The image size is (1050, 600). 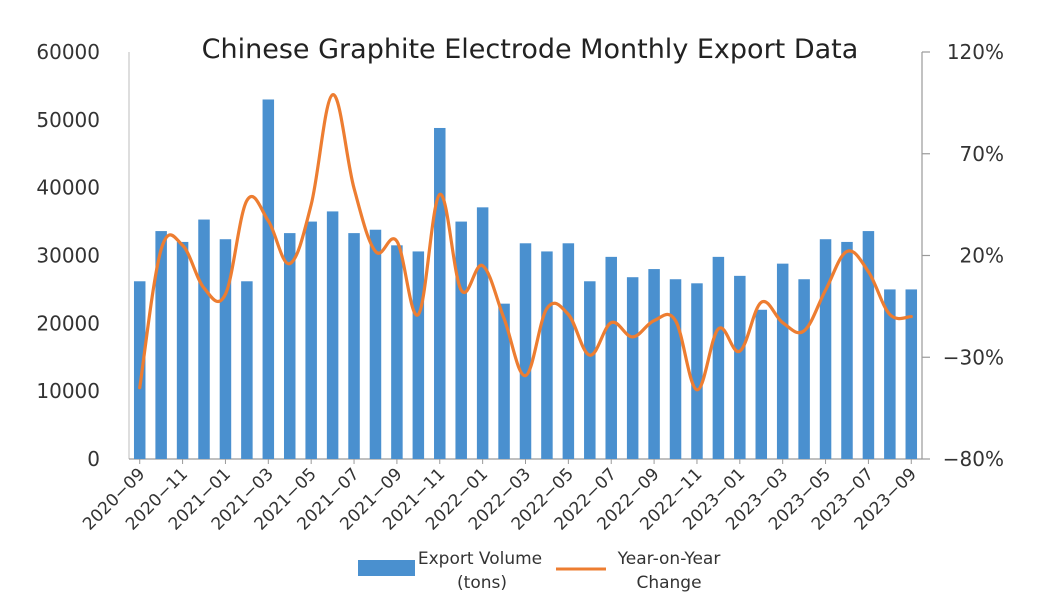 I want to click on legend-bar-swatch, so click(x=386, y=568).